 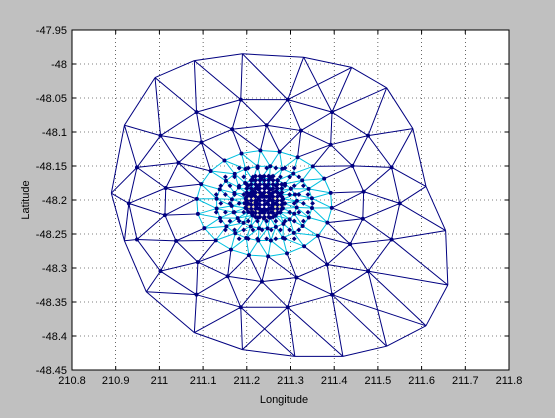 I want to click on y-tick-label: -48.05, so click(x=51, y=99).